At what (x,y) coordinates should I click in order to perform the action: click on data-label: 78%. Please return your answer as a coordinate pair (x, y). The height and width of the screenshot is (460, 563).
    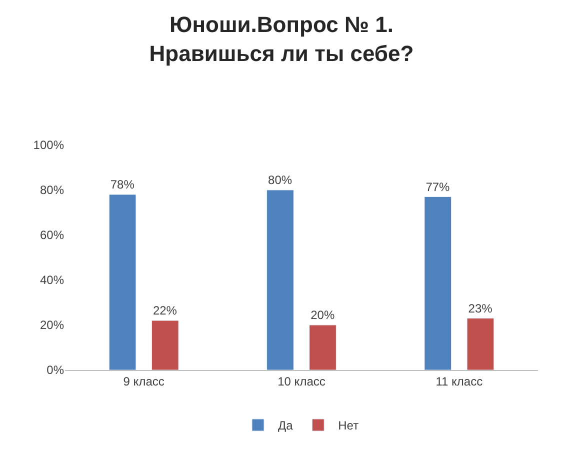
    Looking at the image, I should click on (122, 185).